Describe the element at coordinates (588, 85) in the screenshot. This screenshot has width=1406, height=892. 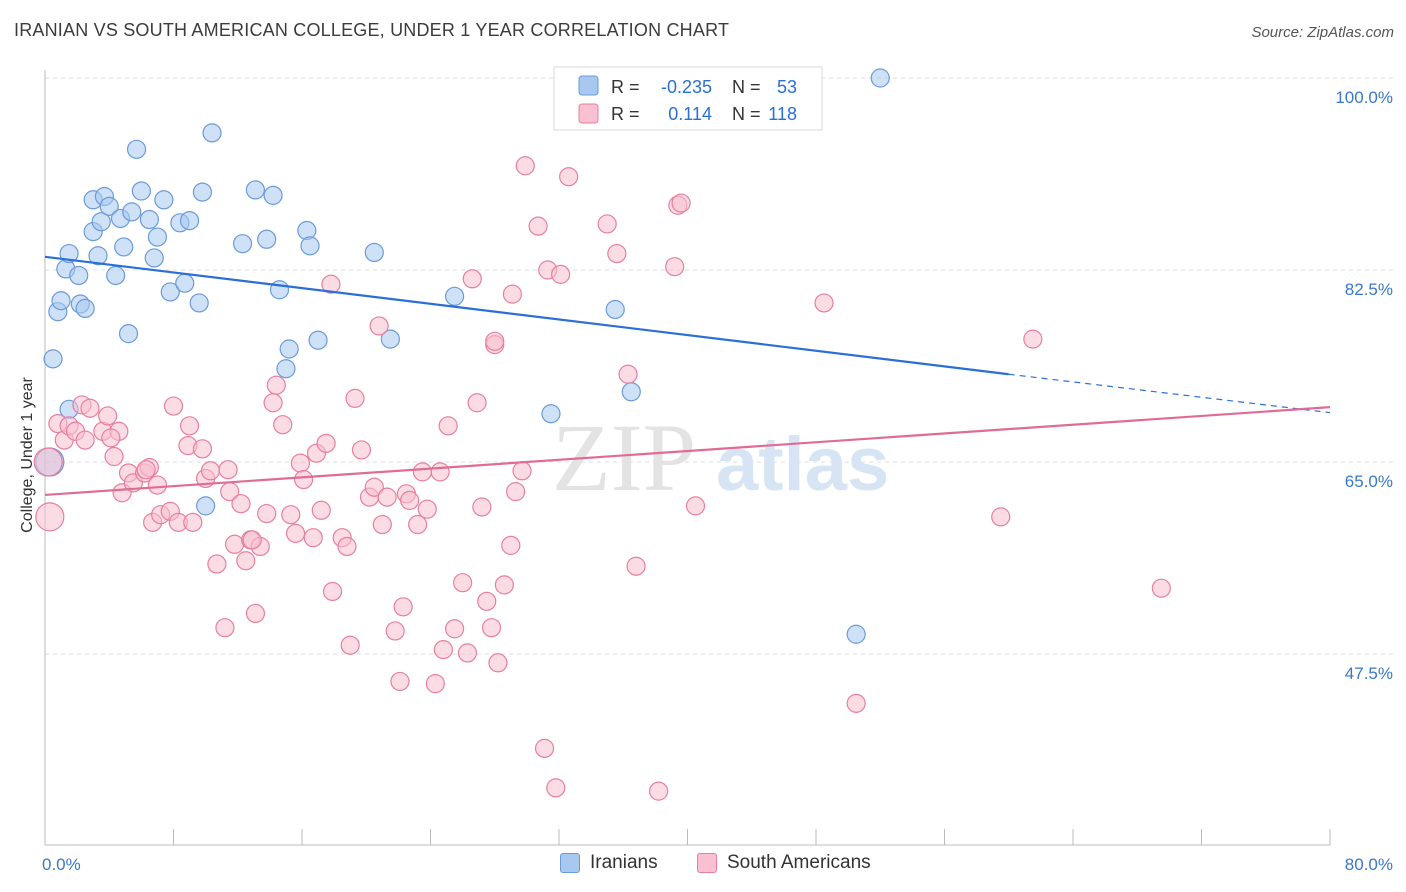
I see `stats-swatch-iranians` at that location.